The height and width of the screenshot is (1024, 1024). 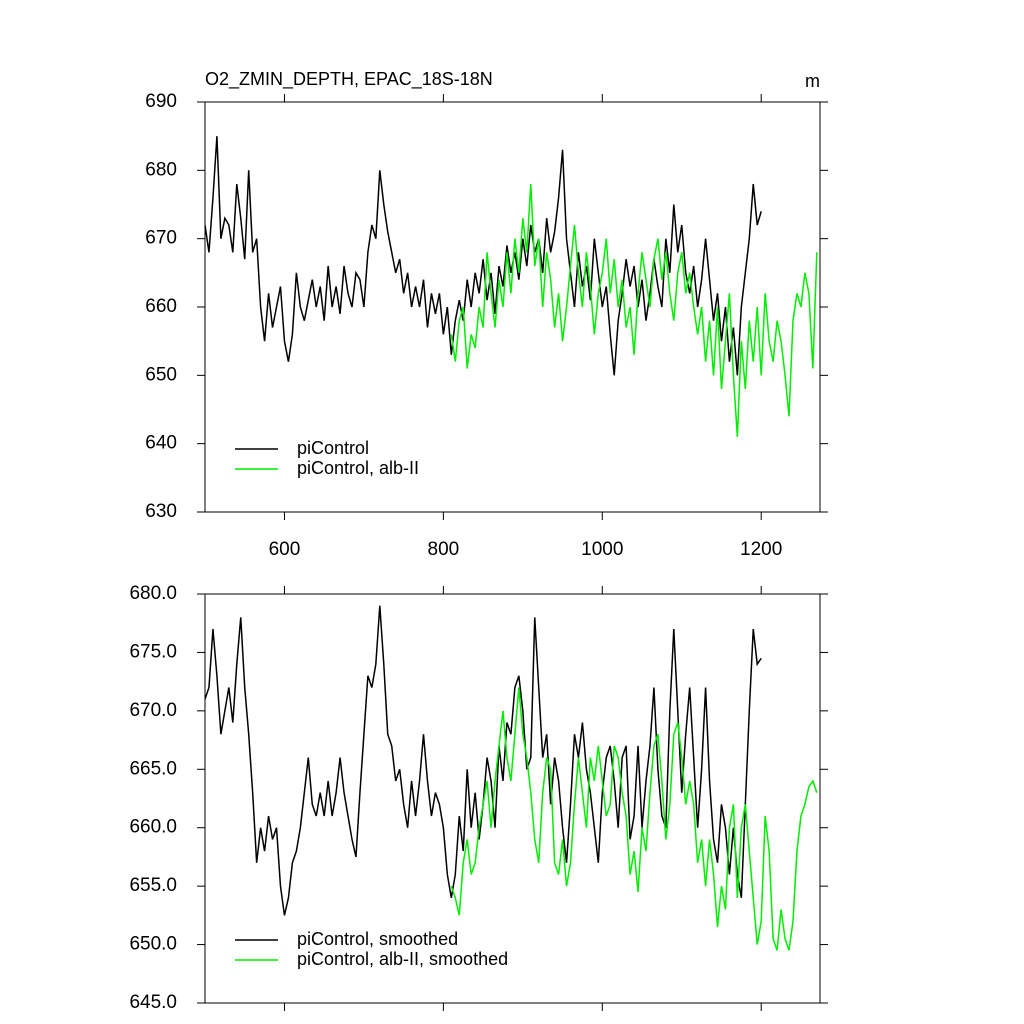 What do you see at coordinates (153, 885) in the screenshot?
I see `y-tick-label: 655.0` at bounding box center [153, 885].